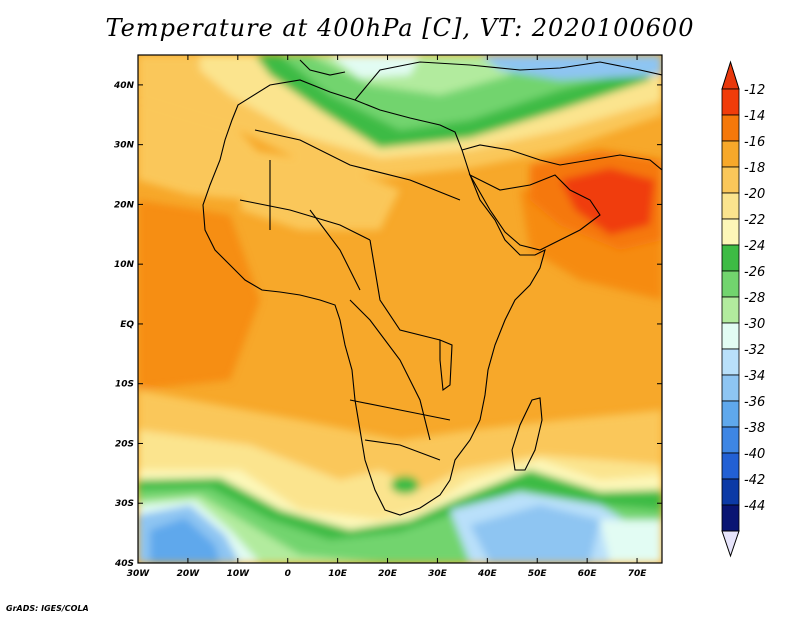  Describe the element at coordinates (754, 142) in the screenshot. I see `colorbar-label: -16` at that location.